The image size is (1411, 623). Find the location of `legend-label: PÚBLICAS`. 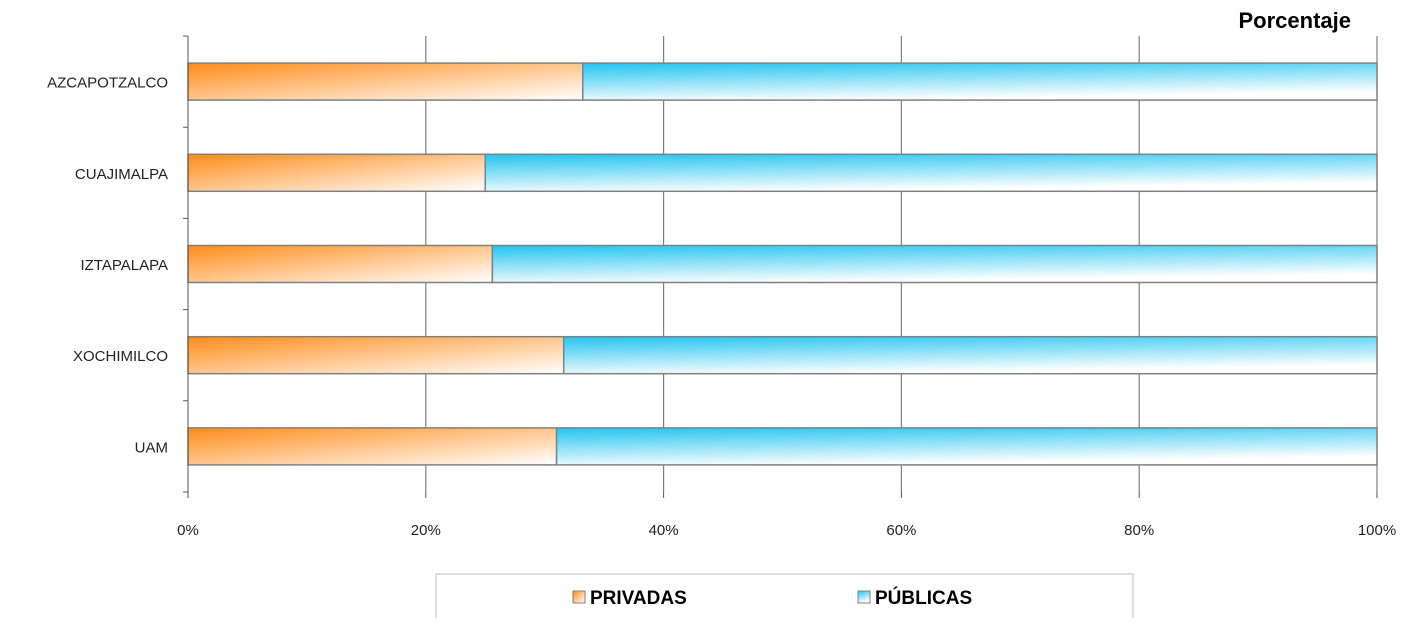

legend-label: PÚBLICAS is located at coordinates (923, 598).